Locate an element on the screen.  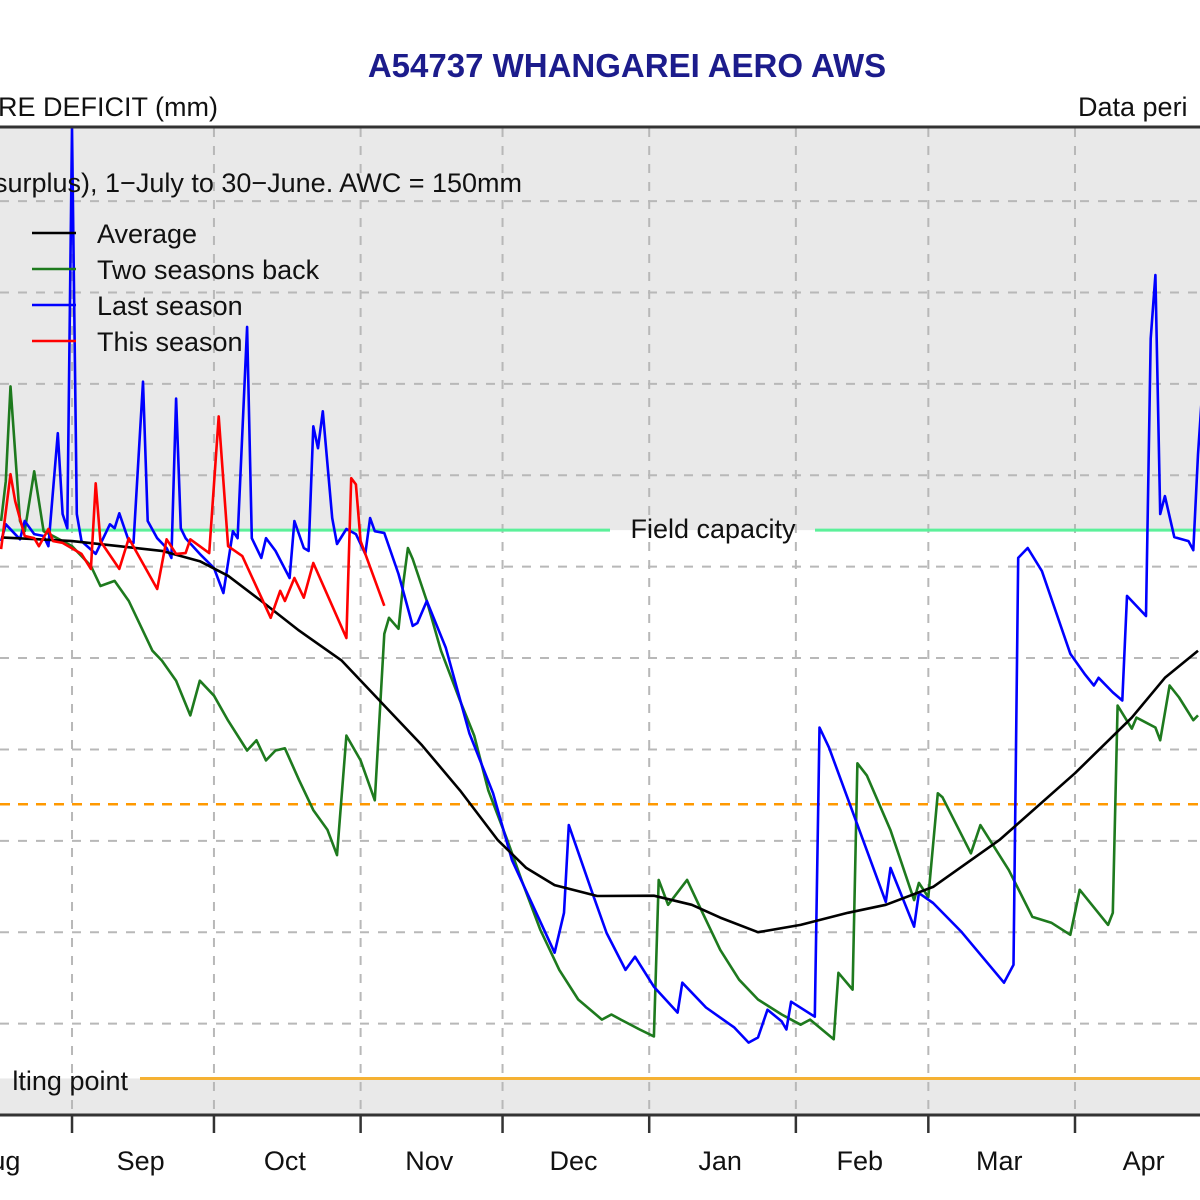
chart-subtitle: surplus), 1−July to 30−June. AWC = 150mm is located at coordinates (261, 183).